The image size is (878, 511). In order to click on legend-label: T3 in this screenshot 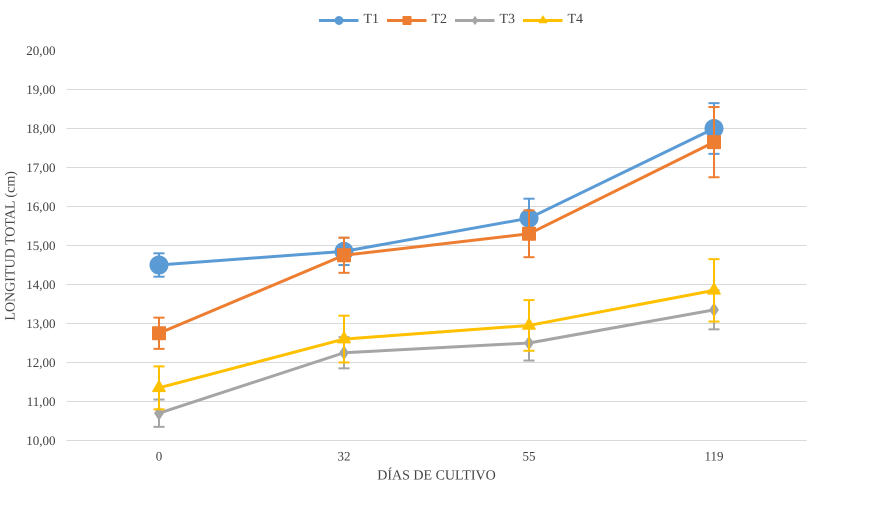, I will do `click(508, 20)`.